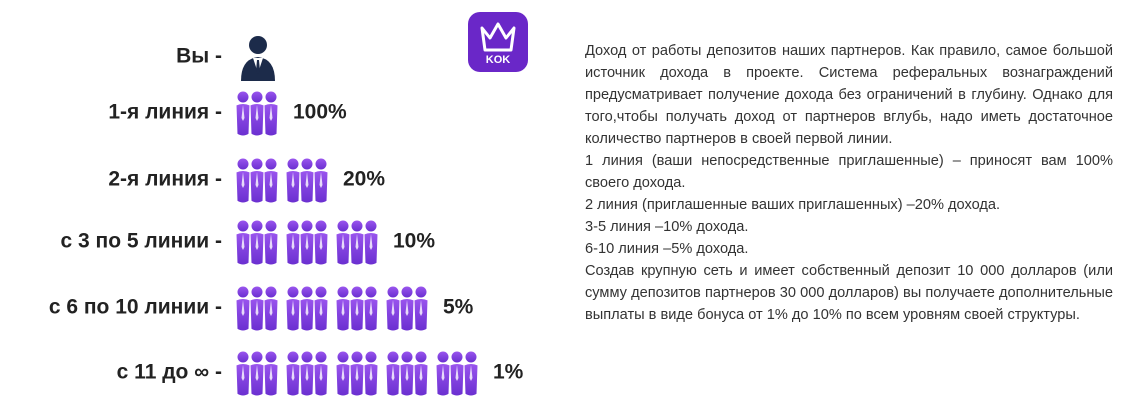  I want to click on logo: KOK, so click(498, 42).